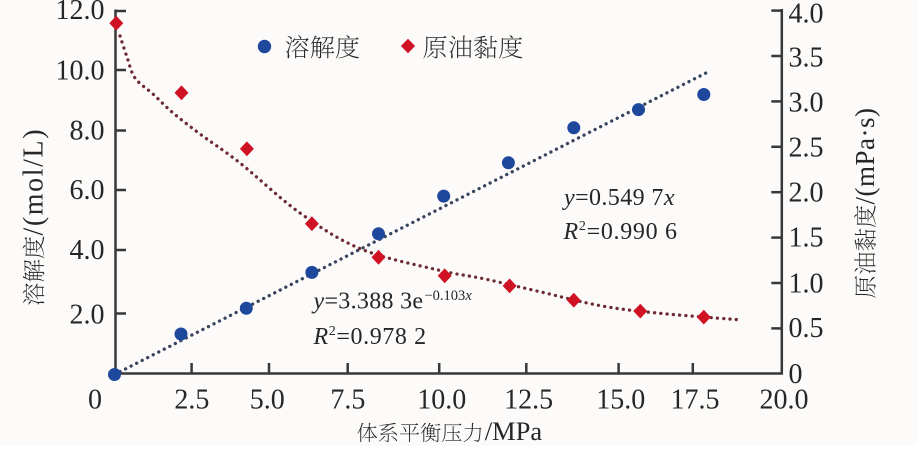  Describe the element at coordinates (80, 13) in the screenshot. I see `svg-text: 12.0` at that location.